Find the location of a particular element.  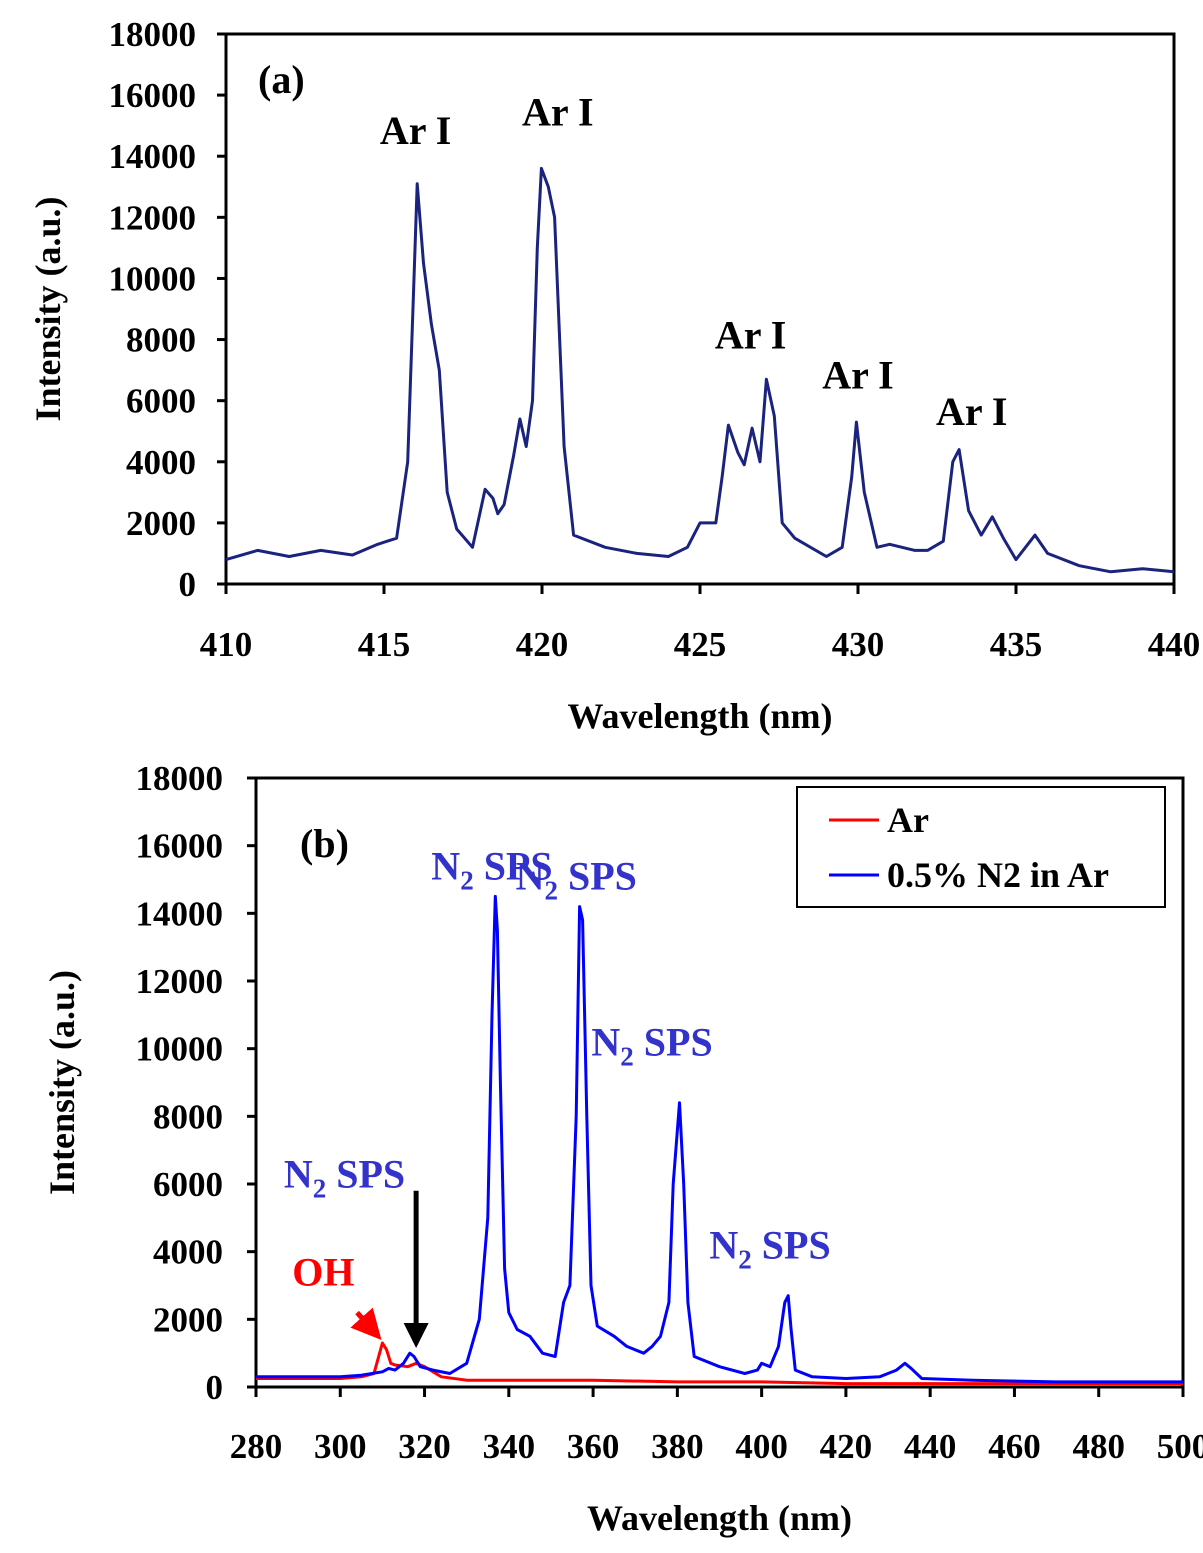

x-tick-label: 480 is located at coordinates (1098, 1446).